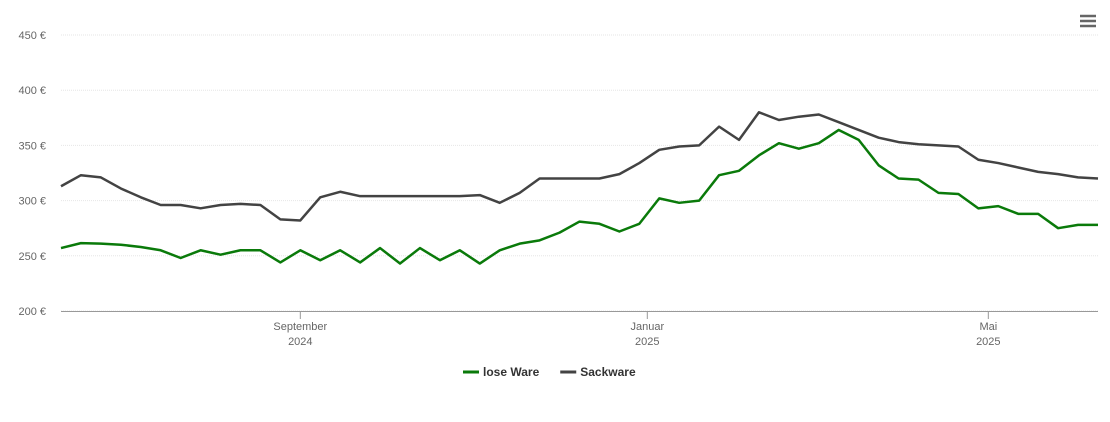  Describe the element at coordinates (32, 146) in the screenshot. I see `y-tick-label: 350 €` at that location.